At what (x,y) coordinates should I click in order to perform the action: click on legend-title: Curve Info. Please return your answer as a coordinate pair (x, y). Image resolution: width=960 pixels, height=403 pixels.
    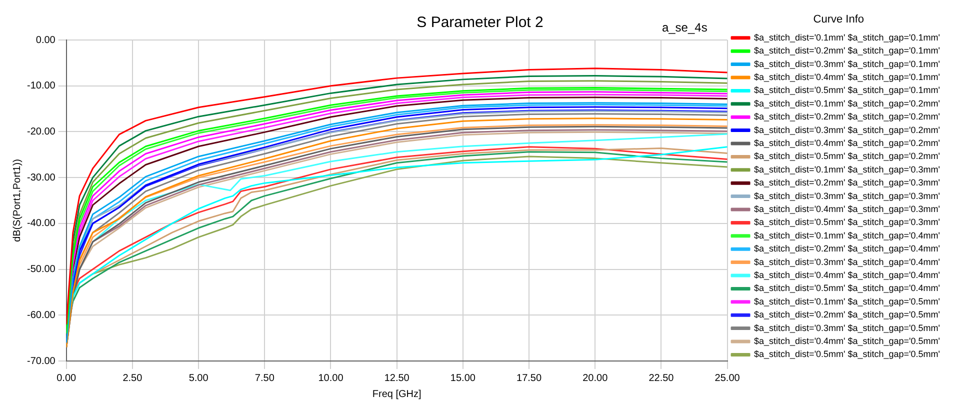
    Looking at the image, I should click on (838, 20).